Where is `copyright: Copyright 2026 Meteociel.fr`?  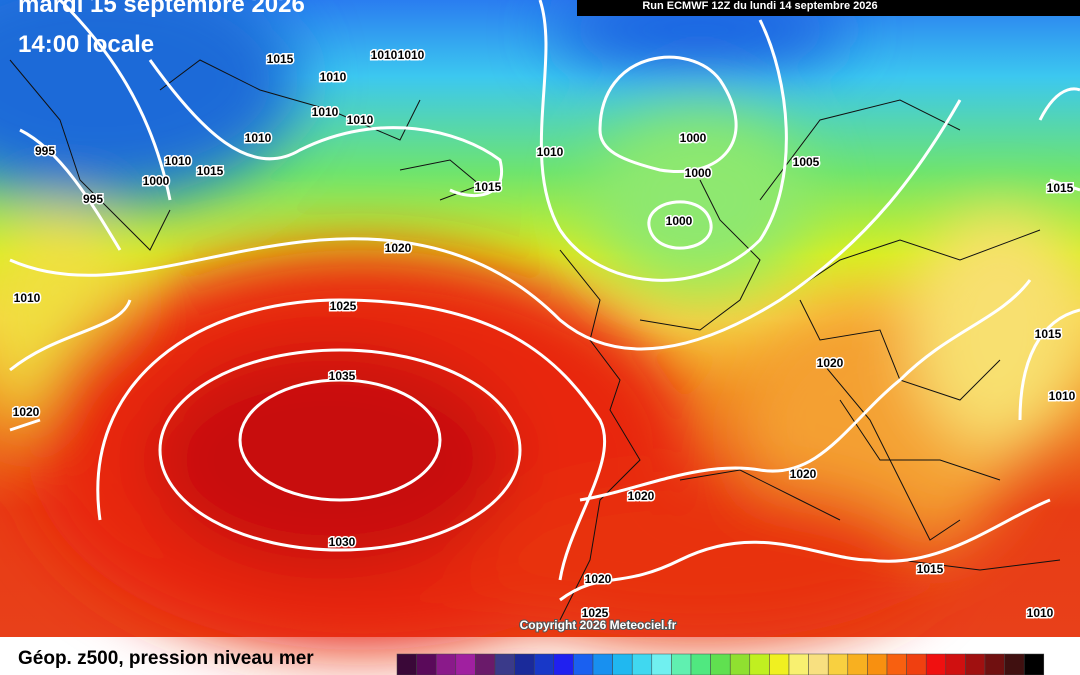
copyright: Copyright 2026 Meteociel.fr is located at coordinates (598, 625).